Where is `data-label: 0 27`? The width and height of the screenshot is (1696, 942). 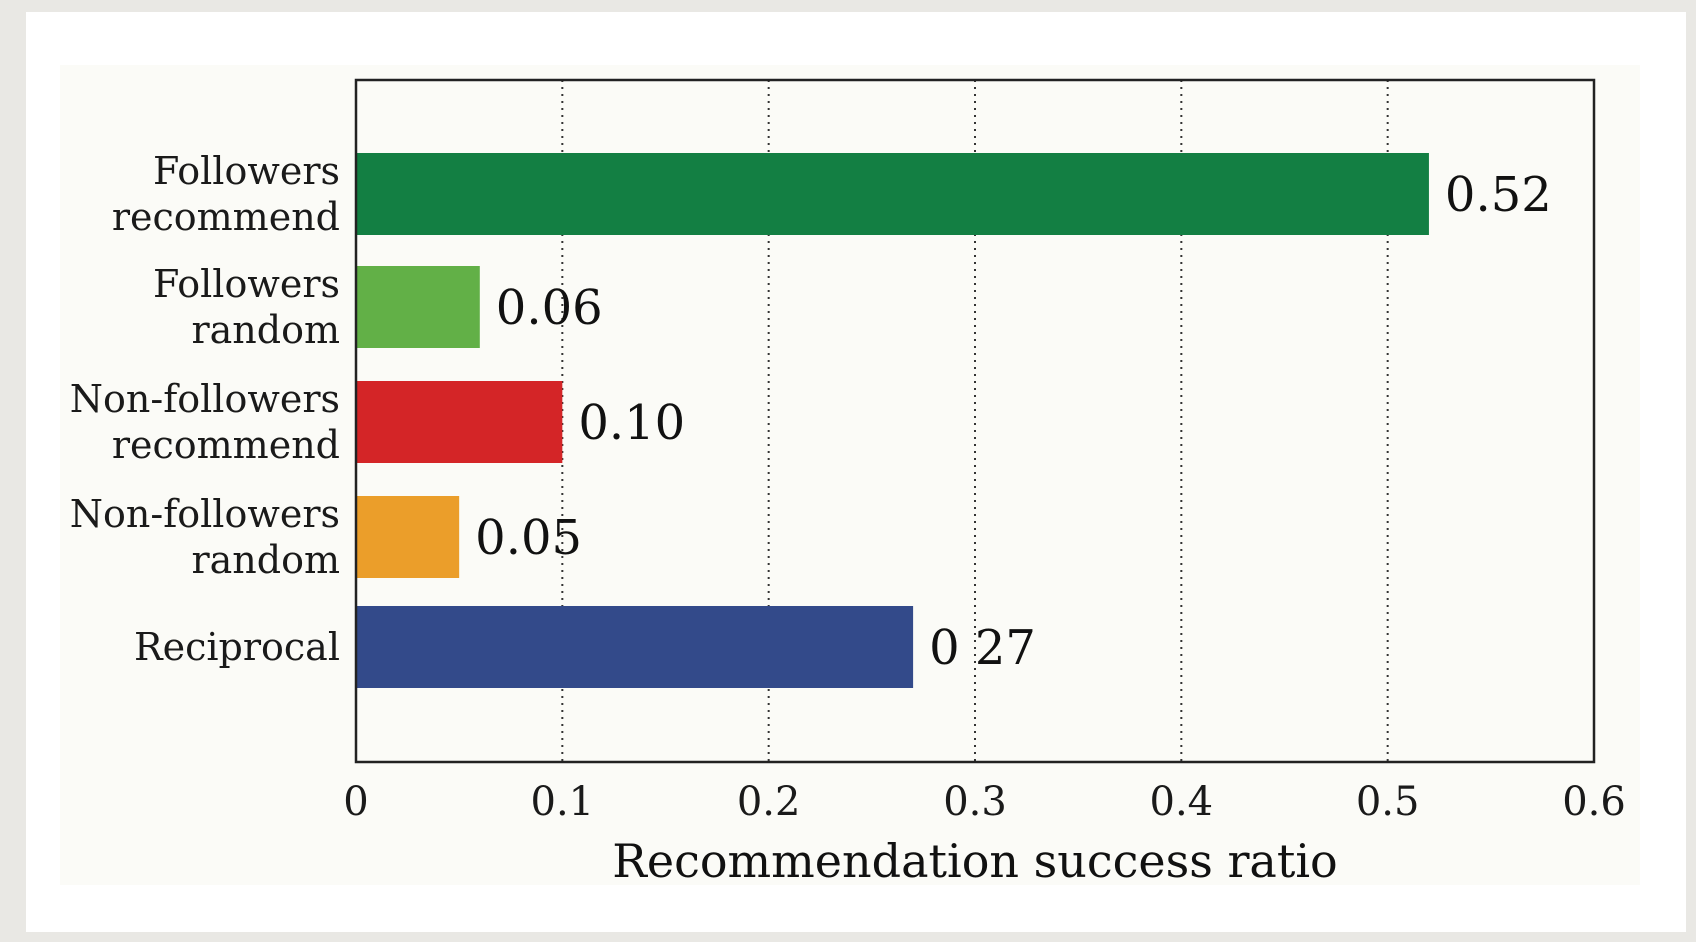
data-label: 0 27 is located at coordinates (982, 648).